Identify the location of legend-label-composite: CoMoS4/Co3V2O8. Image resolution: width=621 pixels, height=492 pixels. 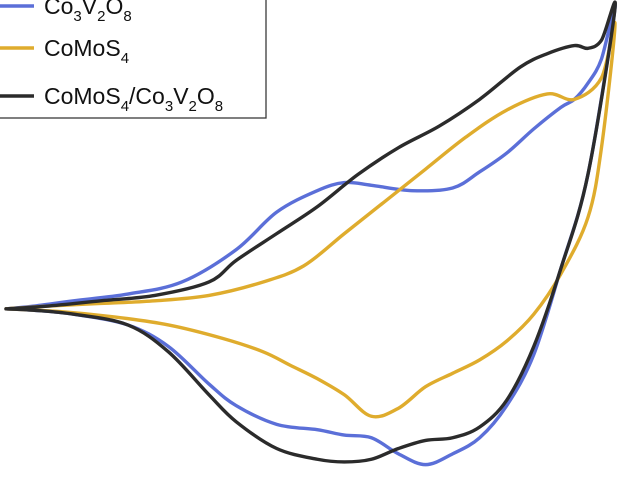
(133, 99).